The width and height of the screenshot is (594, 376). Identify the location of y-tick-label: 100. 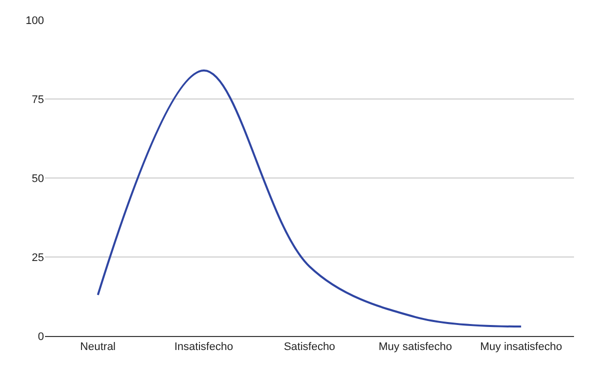
(35, 20).